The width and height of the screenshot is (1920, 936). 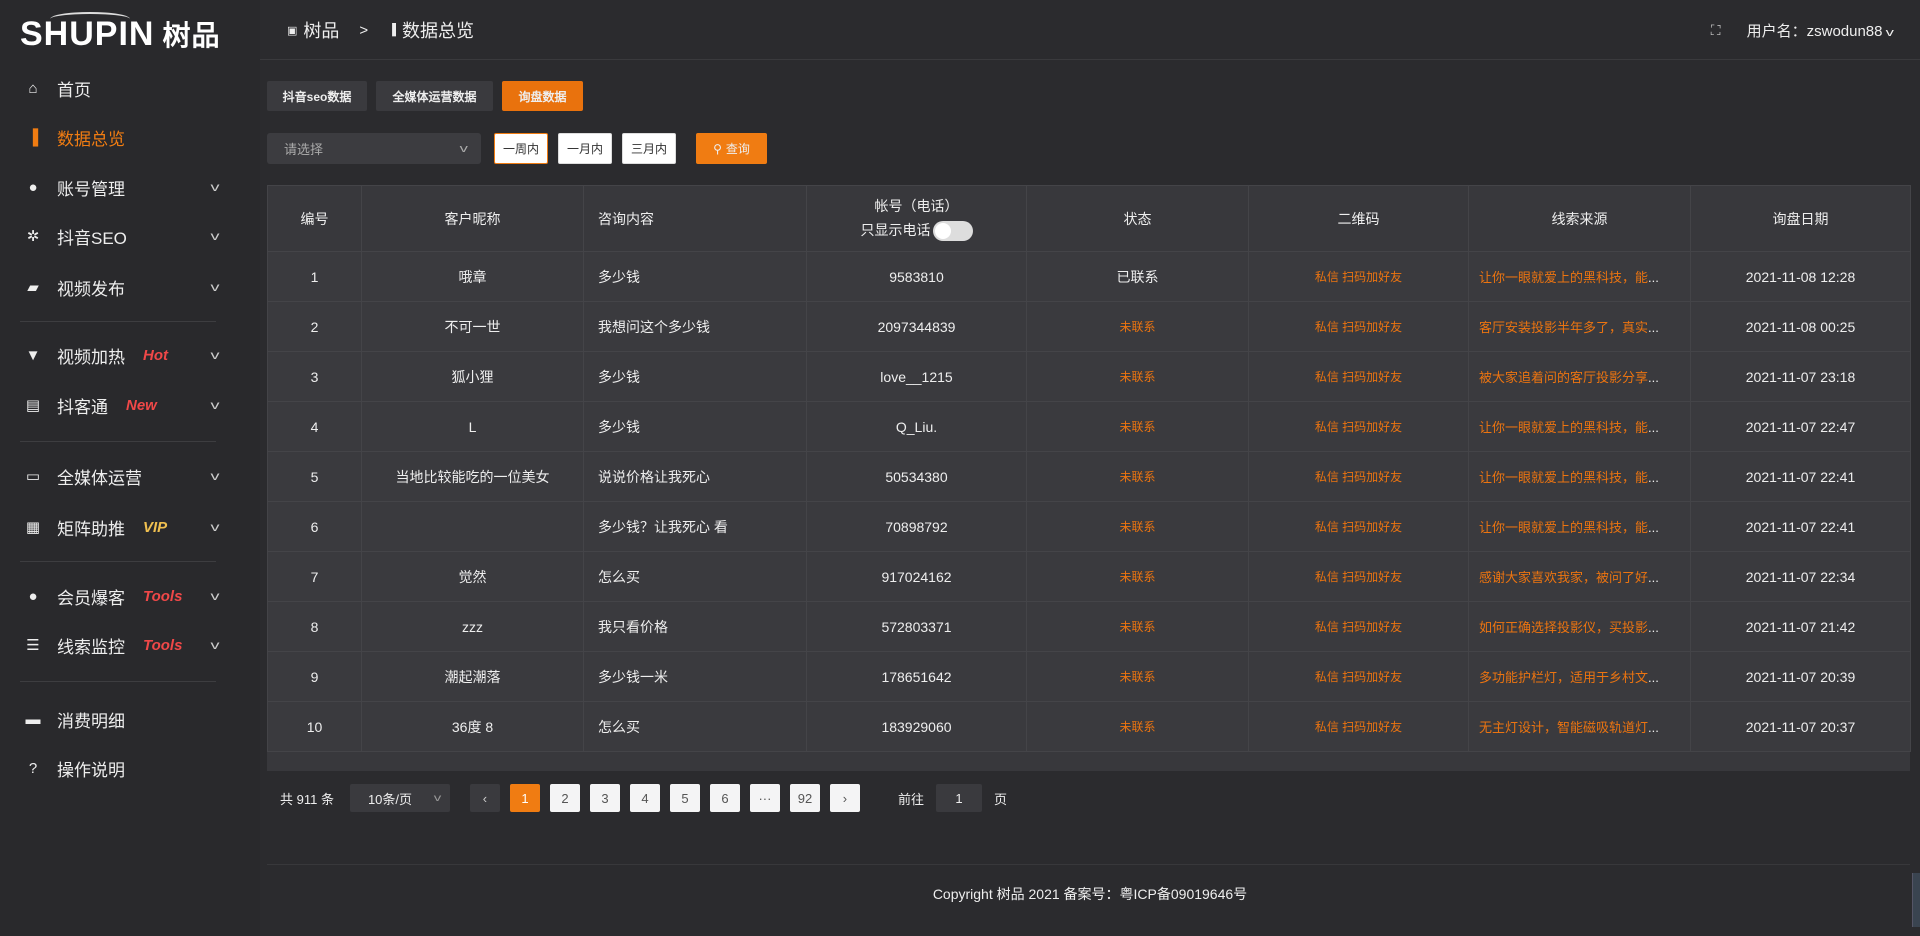 I want to click on sidebar-item-6: ▤ 抖客通 New v, so click(x=130, y=405).